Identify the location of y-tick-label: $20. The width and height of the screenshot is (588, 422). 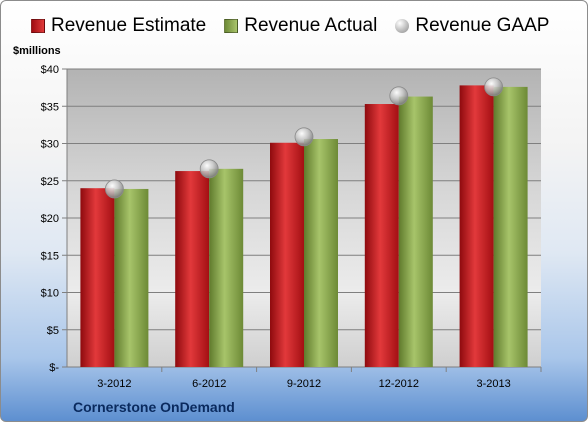
(50, 219).